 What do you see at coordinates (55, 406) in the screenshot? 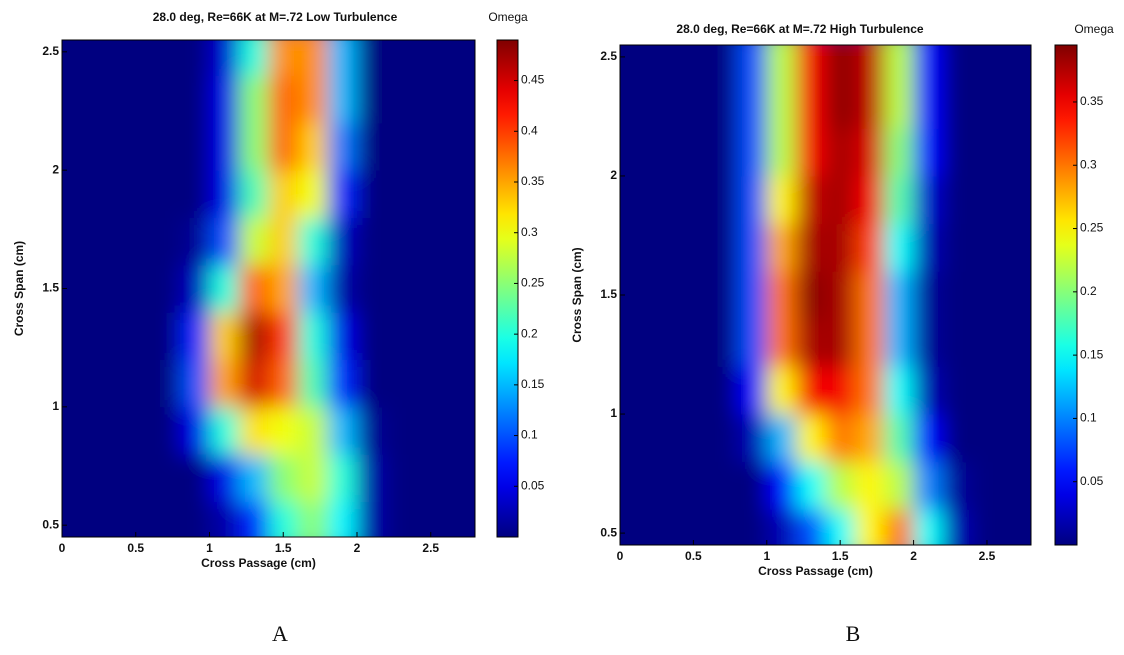
I see `y-tick-label: 1` at bounding box center [55, 406].